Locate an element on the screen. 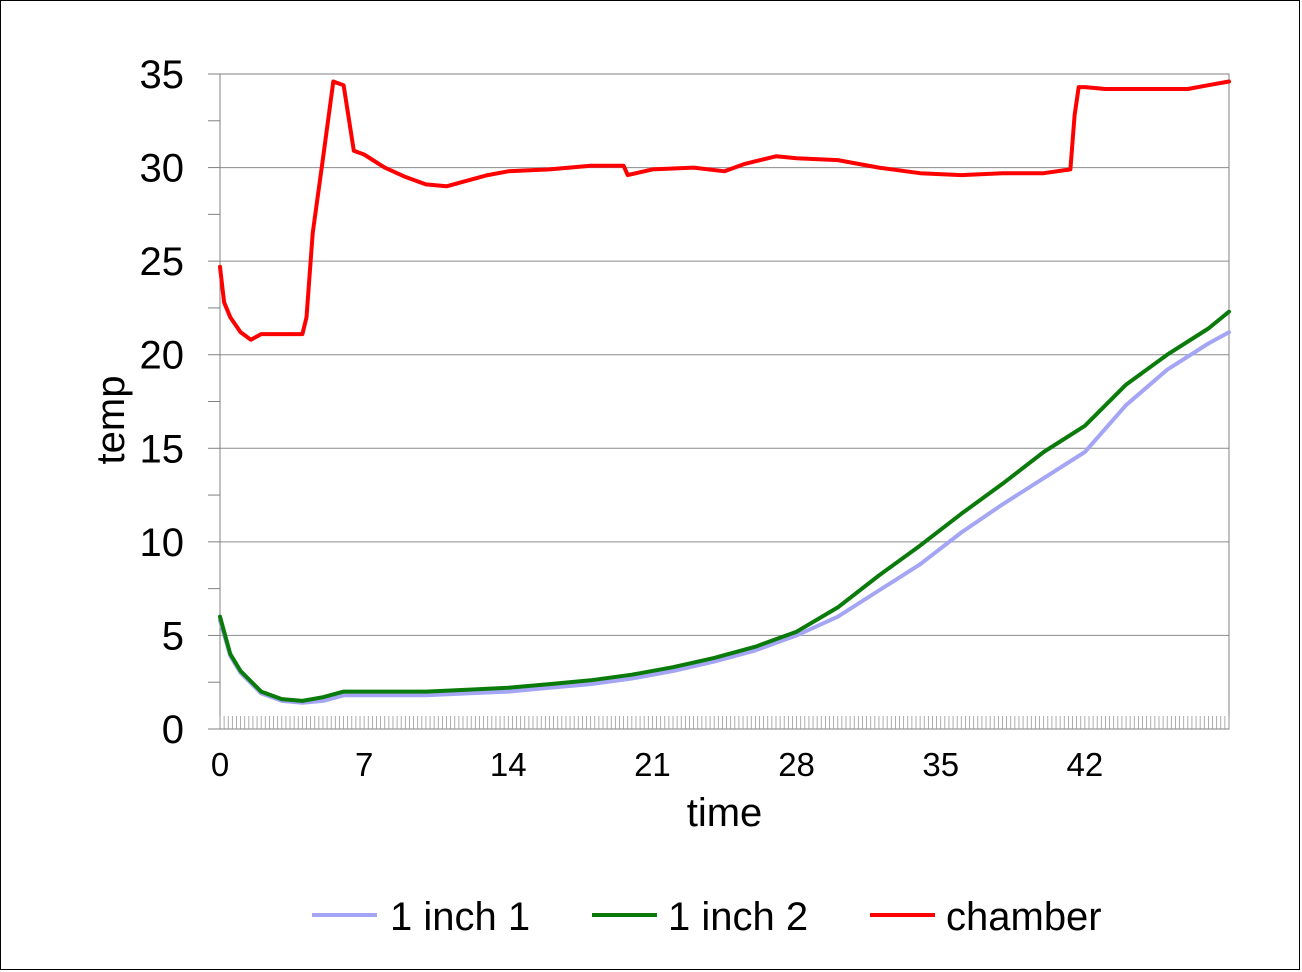 The image size is (1302, 972). y-tick-label: 5 is located at coordinates (173, 636).